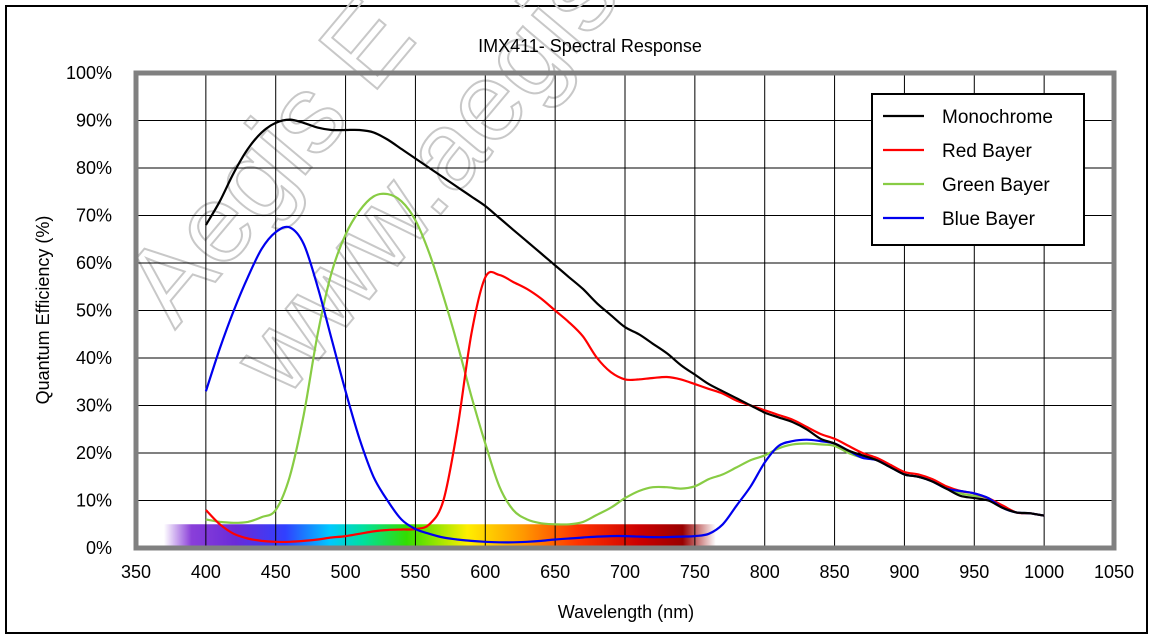  I want to click on y-axis-title: Quantum Efficiency (%), so click(43, 310).